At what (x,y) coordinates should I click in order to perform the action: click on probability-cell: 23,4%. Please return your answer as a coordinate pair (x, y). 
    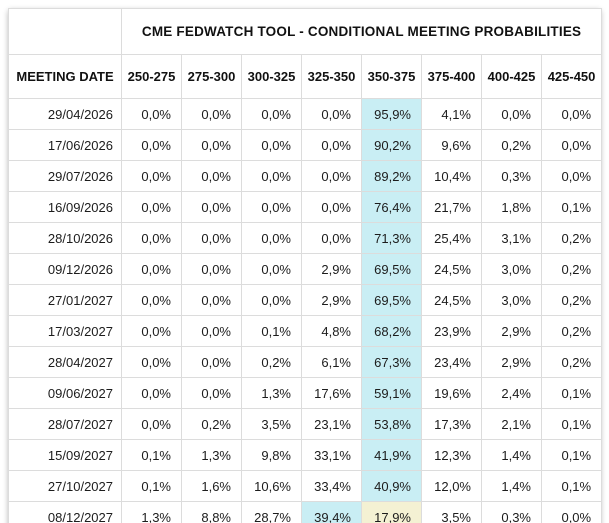
    Looking at the image, I should click on (451, 362).